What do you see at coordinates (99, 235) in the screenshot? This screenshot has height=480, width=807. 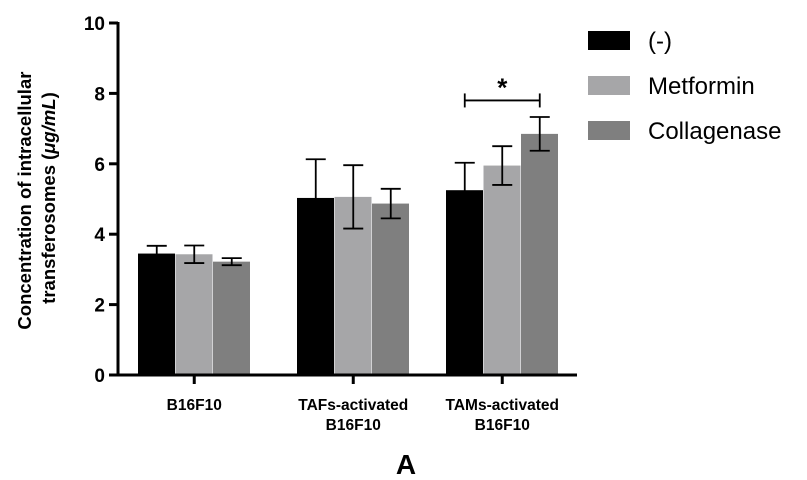 I see `y-tick-label-4: 4` at bounding box center [99, 235].